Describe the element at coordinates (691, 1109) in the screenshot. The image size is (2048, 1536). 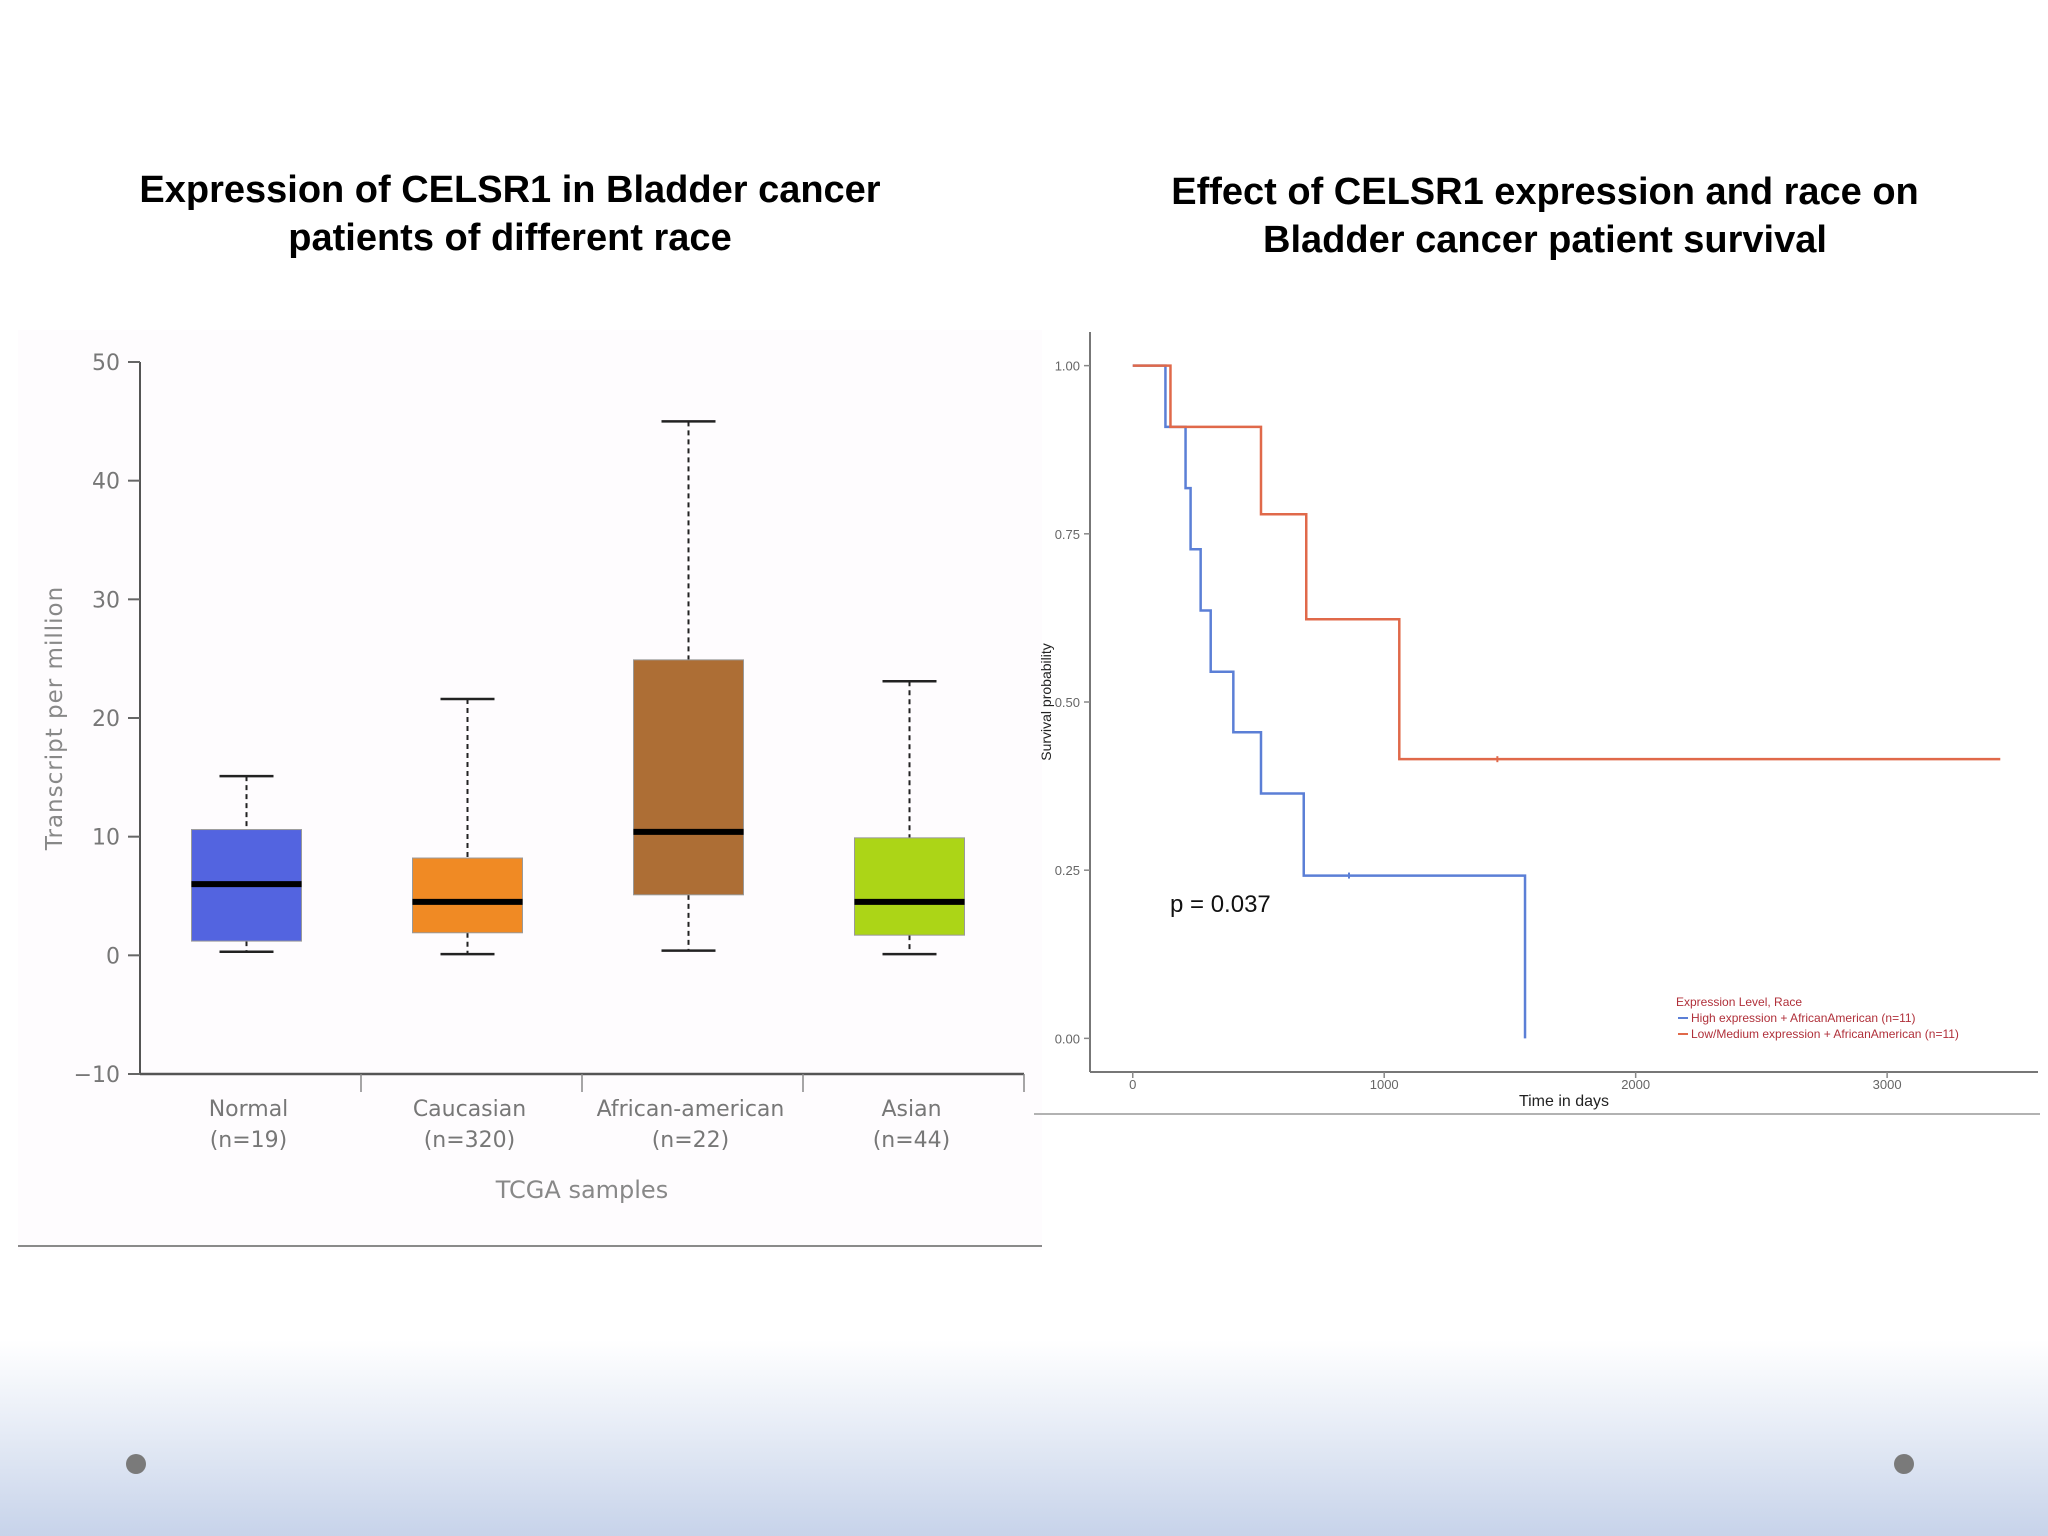
I see `category-label: African-american` at that location.